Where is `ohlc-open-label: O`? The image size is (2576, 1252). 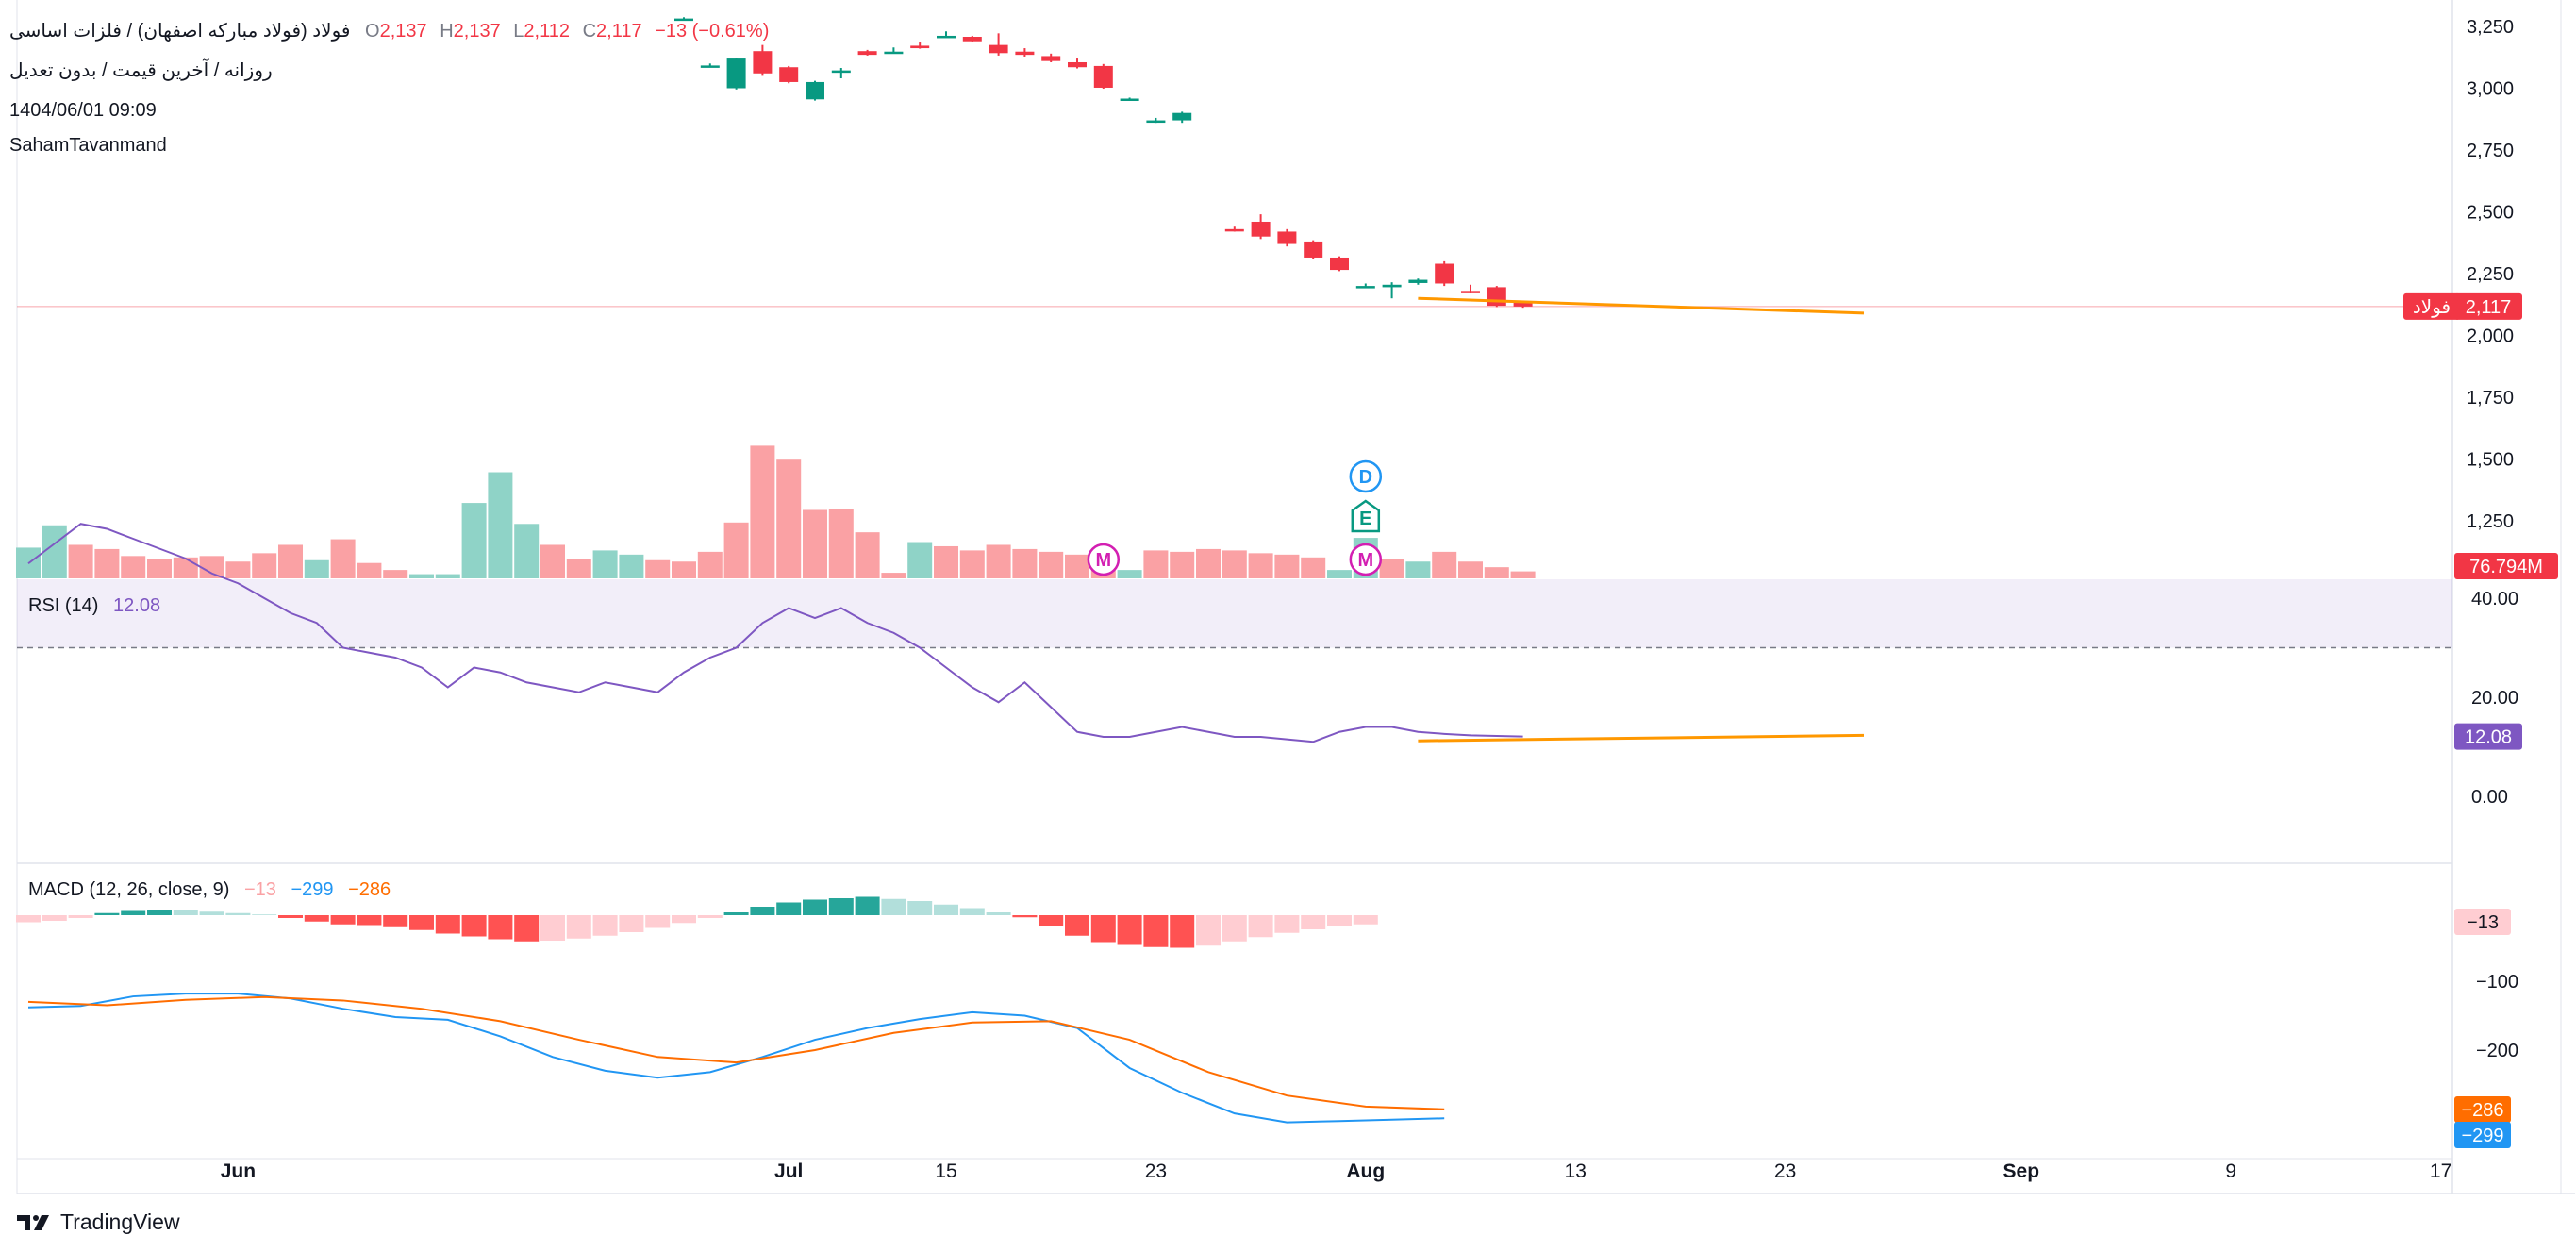 ohlc-open-label: O is located at coordinates (372, 31).